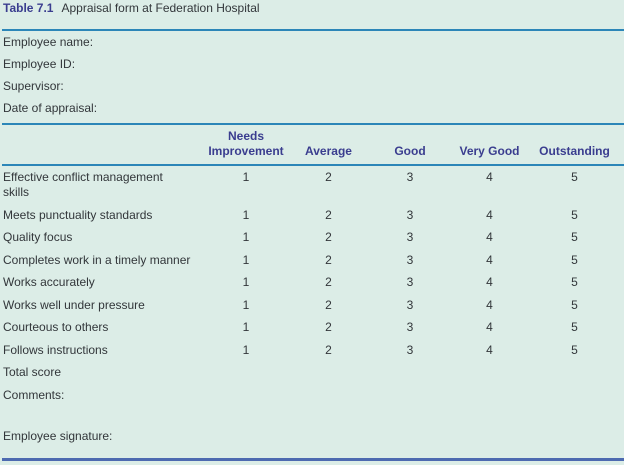 The width and height of the screenshot is (624, 465). I want to click on field-label: Date of appraisal:, so click(50, 108).